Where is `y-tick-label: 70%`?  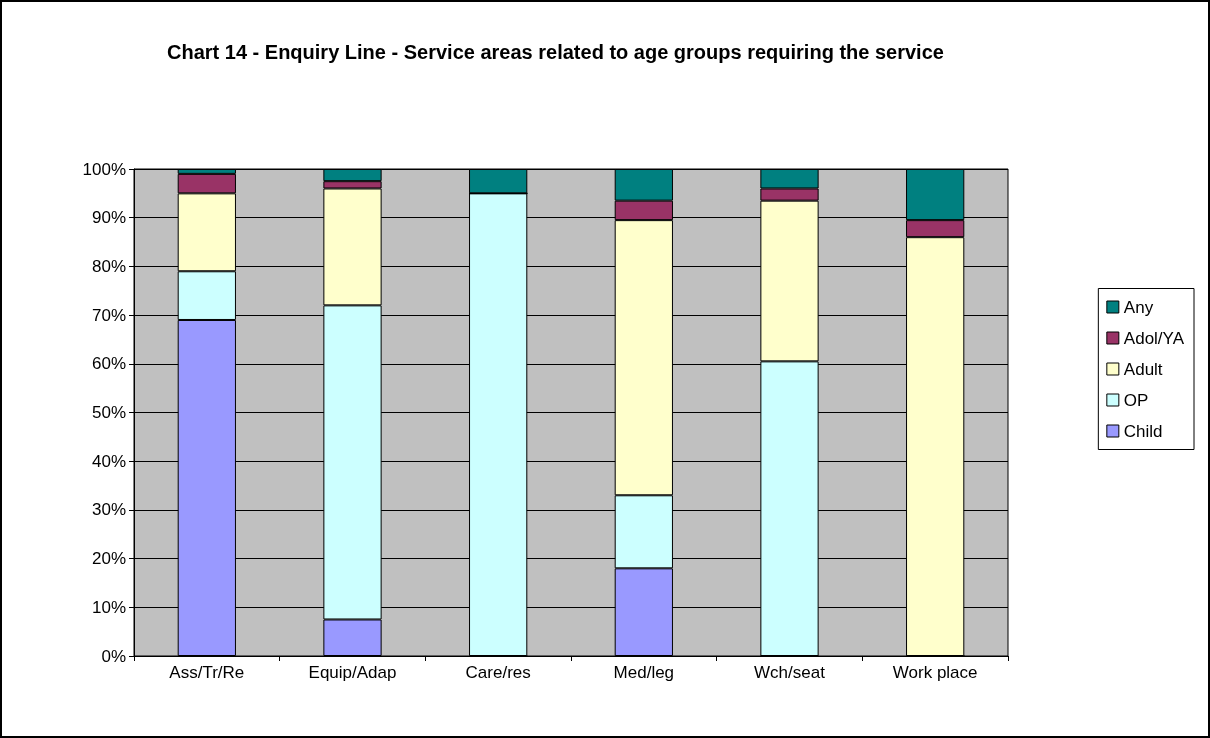 y-tick-label: 70% is located at coordinates (108, 315).